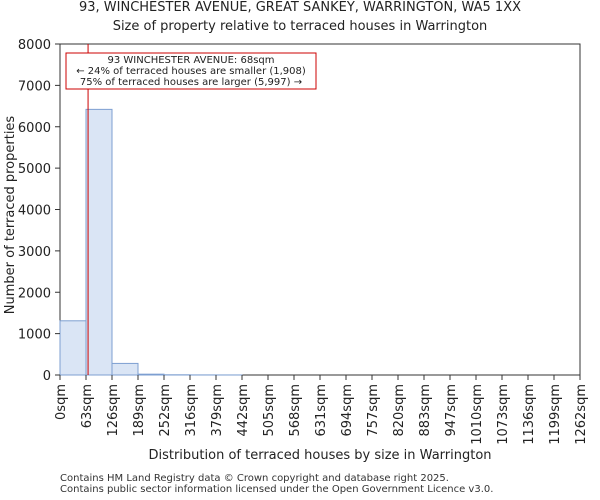  What do you see at coordinates (295, 410) in the screenshot?
I see `x-tick-label: 568sqm` at bounding box center [295, 410].